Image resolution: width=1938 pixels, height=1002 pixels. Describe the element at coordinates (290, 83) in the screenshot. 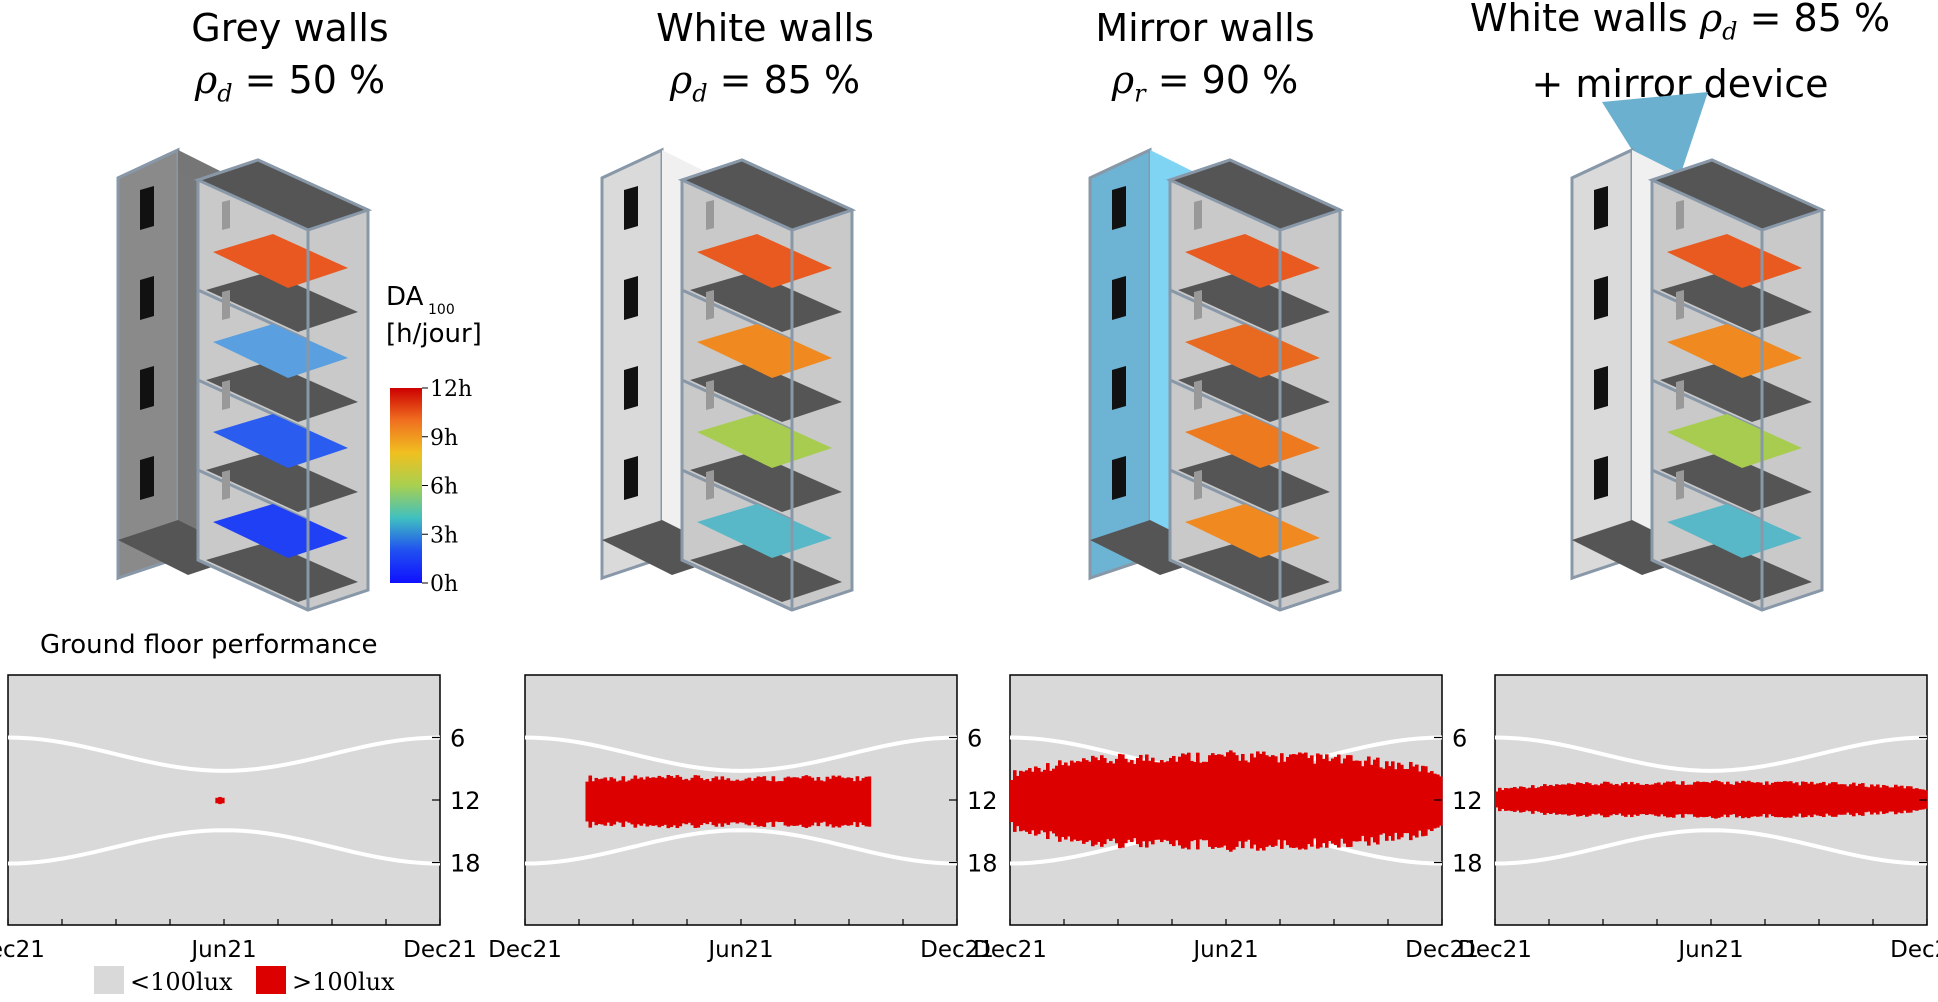

I see `title-line2: ρd = 50 %` at that location.